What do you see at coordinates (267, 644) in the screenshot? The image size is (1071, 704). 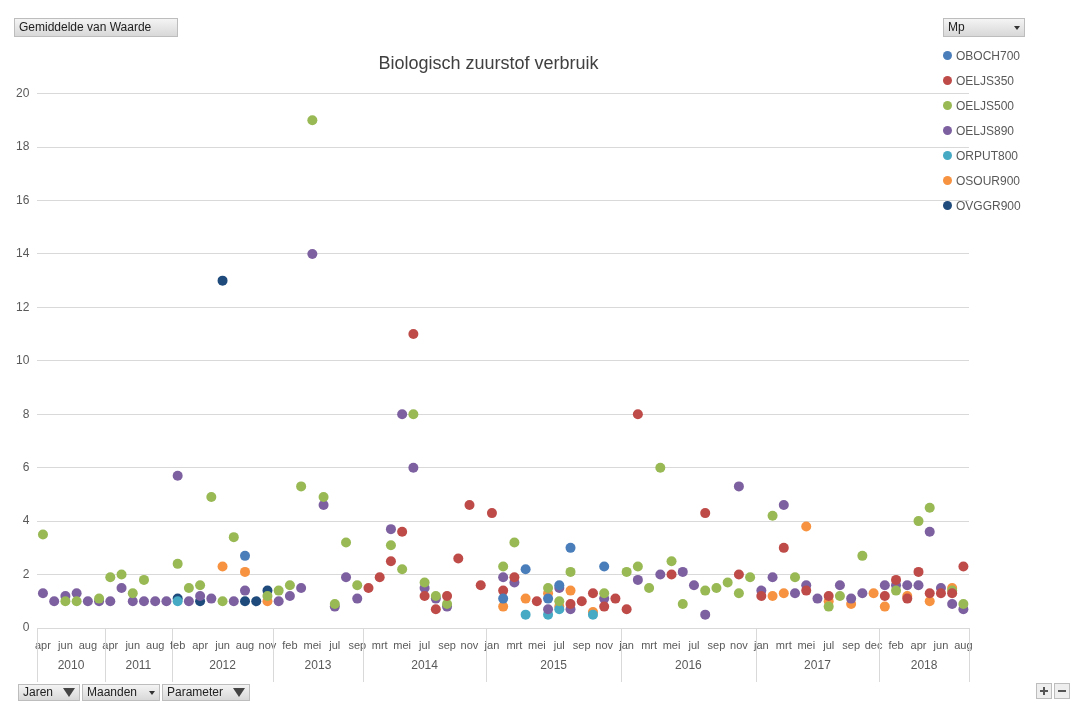 I see `x-tick-label: nov` at bounding box center [267, 644].